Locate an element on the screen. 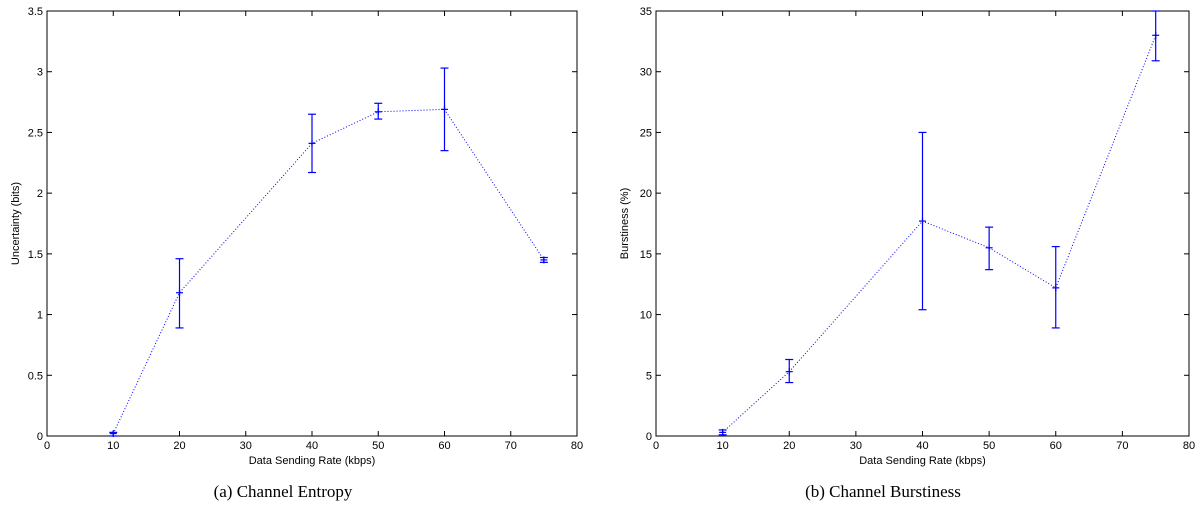 This screenshot has width=1203, height=512. y-tick-label: 20 is located at coordinates (646, 194).